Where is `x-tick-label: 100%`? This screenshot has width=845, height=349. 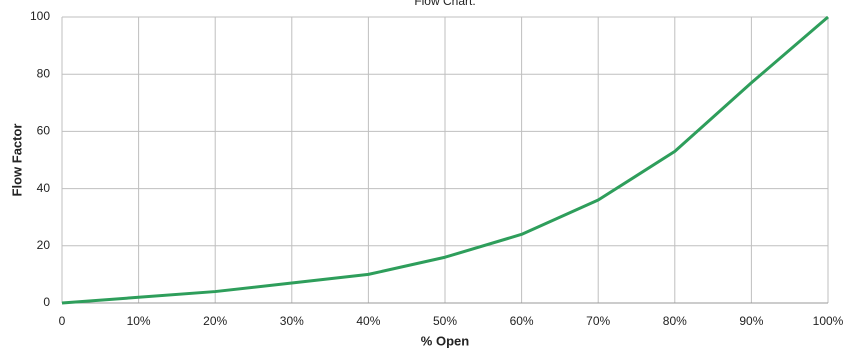
x-tick-label: 100% is located at coordinates (828, 321).